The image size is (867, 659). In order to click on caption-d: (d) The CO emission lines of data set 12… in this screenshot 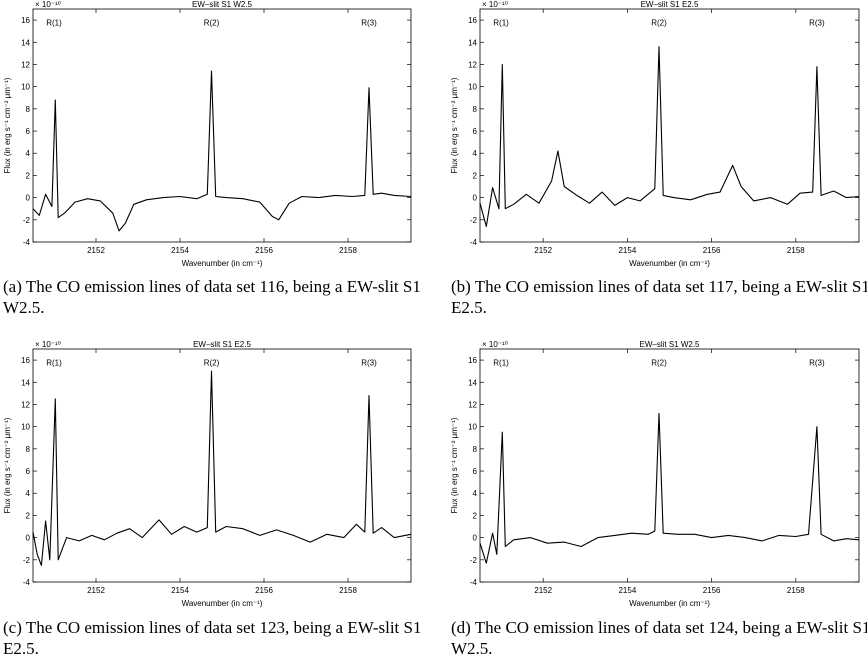, I will do `click(659, 638)`.